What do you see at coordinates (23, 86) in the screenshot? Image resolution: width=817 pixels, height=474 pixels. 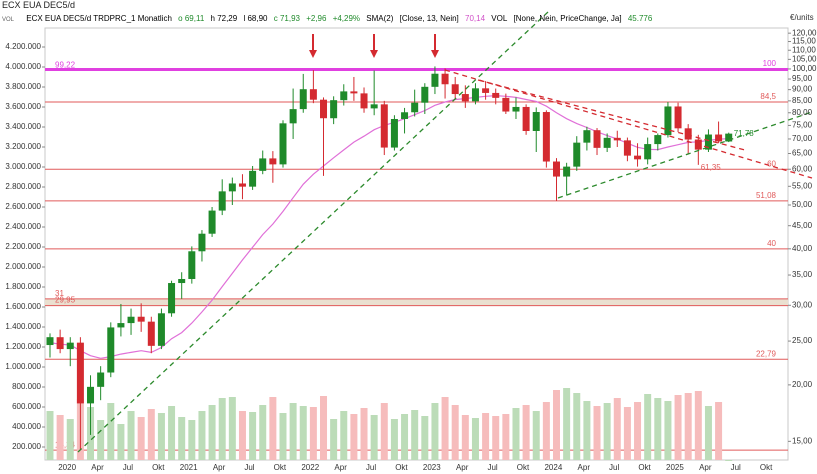 I see `y2-tick-label: 3.800.000` at bounding box center [23, 86].